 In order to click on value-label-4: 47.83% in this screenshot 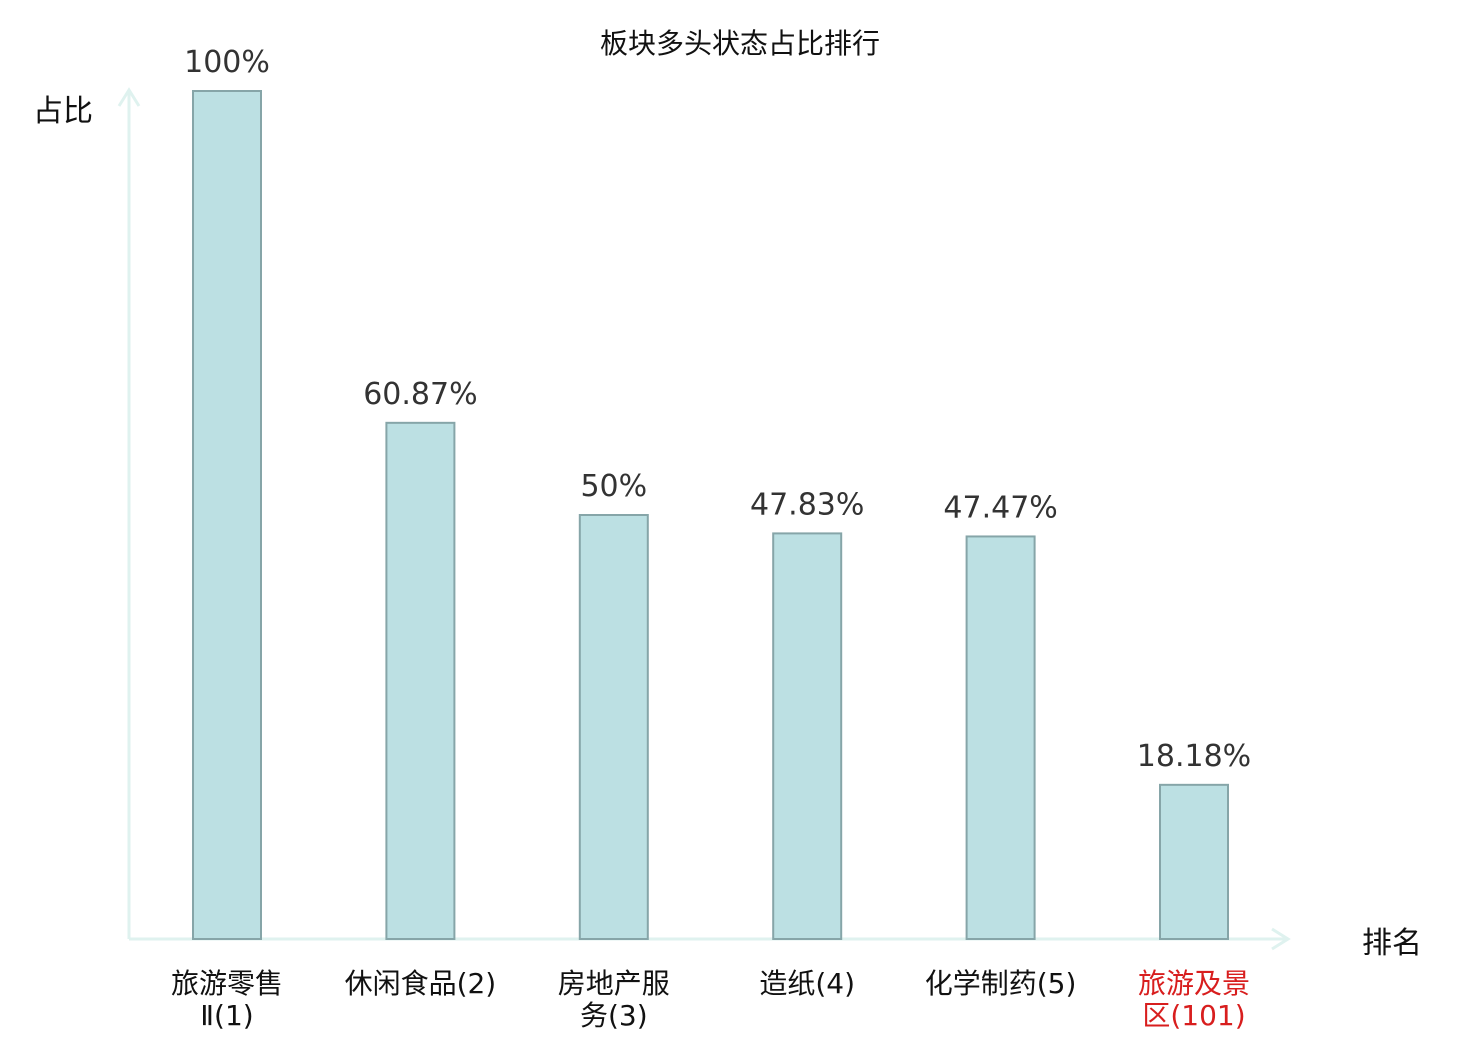, I will do `click(807, 504)`.